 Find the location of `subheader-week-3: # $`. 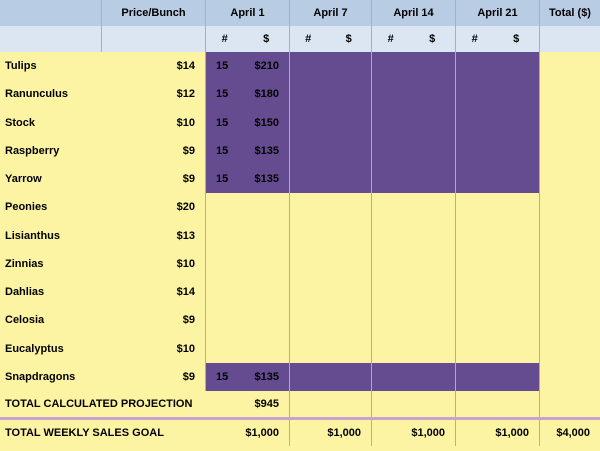

subheader-week-3: # $ is located at coordinates (414, 39).